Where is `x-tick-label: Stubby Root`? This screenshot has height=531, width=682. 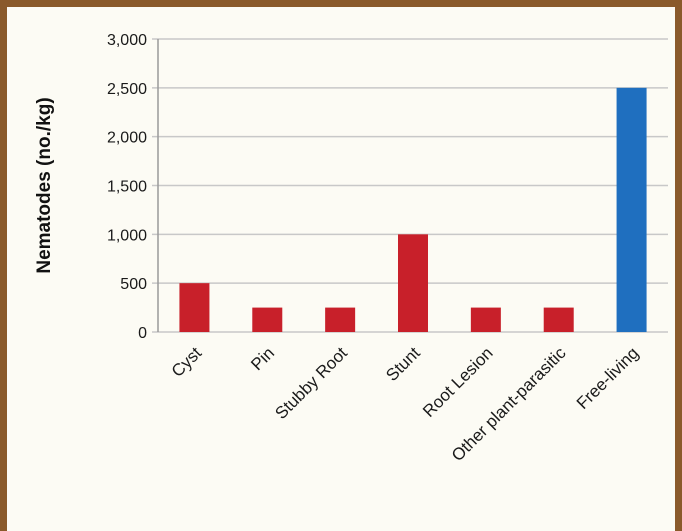
x-tick-label: Stubby Root is located at coordinates (311, 383).